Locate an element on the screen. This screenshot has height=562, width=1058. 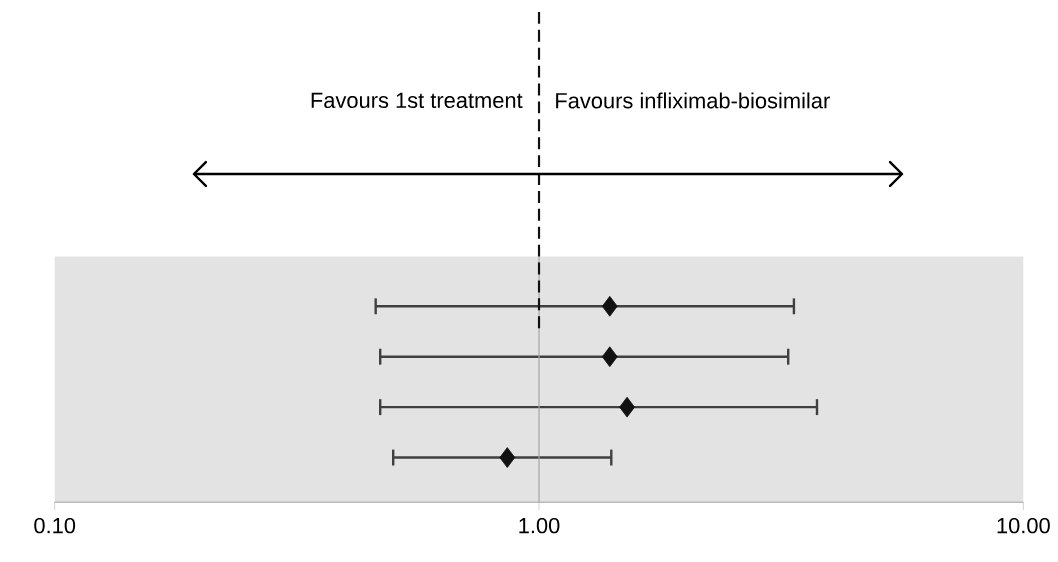
x-tick-label: 10.00 is located at coordinates (1023, 525).